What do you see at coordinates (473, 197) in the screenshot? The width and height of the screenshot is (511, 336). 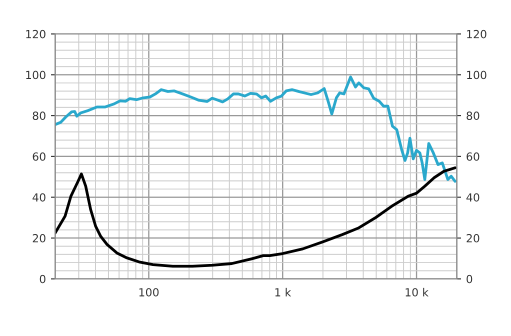 I see `y2-tick-label: 40` at bounding box center [473, 197].